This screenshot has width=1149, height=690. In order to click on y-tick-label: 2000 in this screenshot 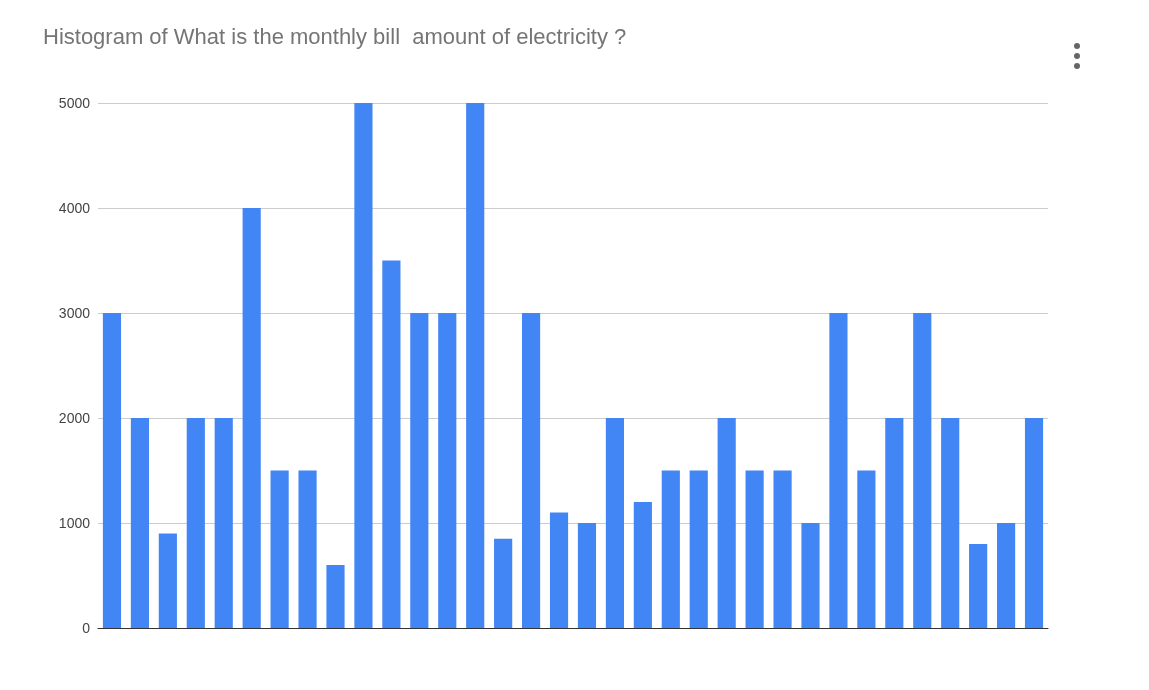, I will do `click(74, 418)`.